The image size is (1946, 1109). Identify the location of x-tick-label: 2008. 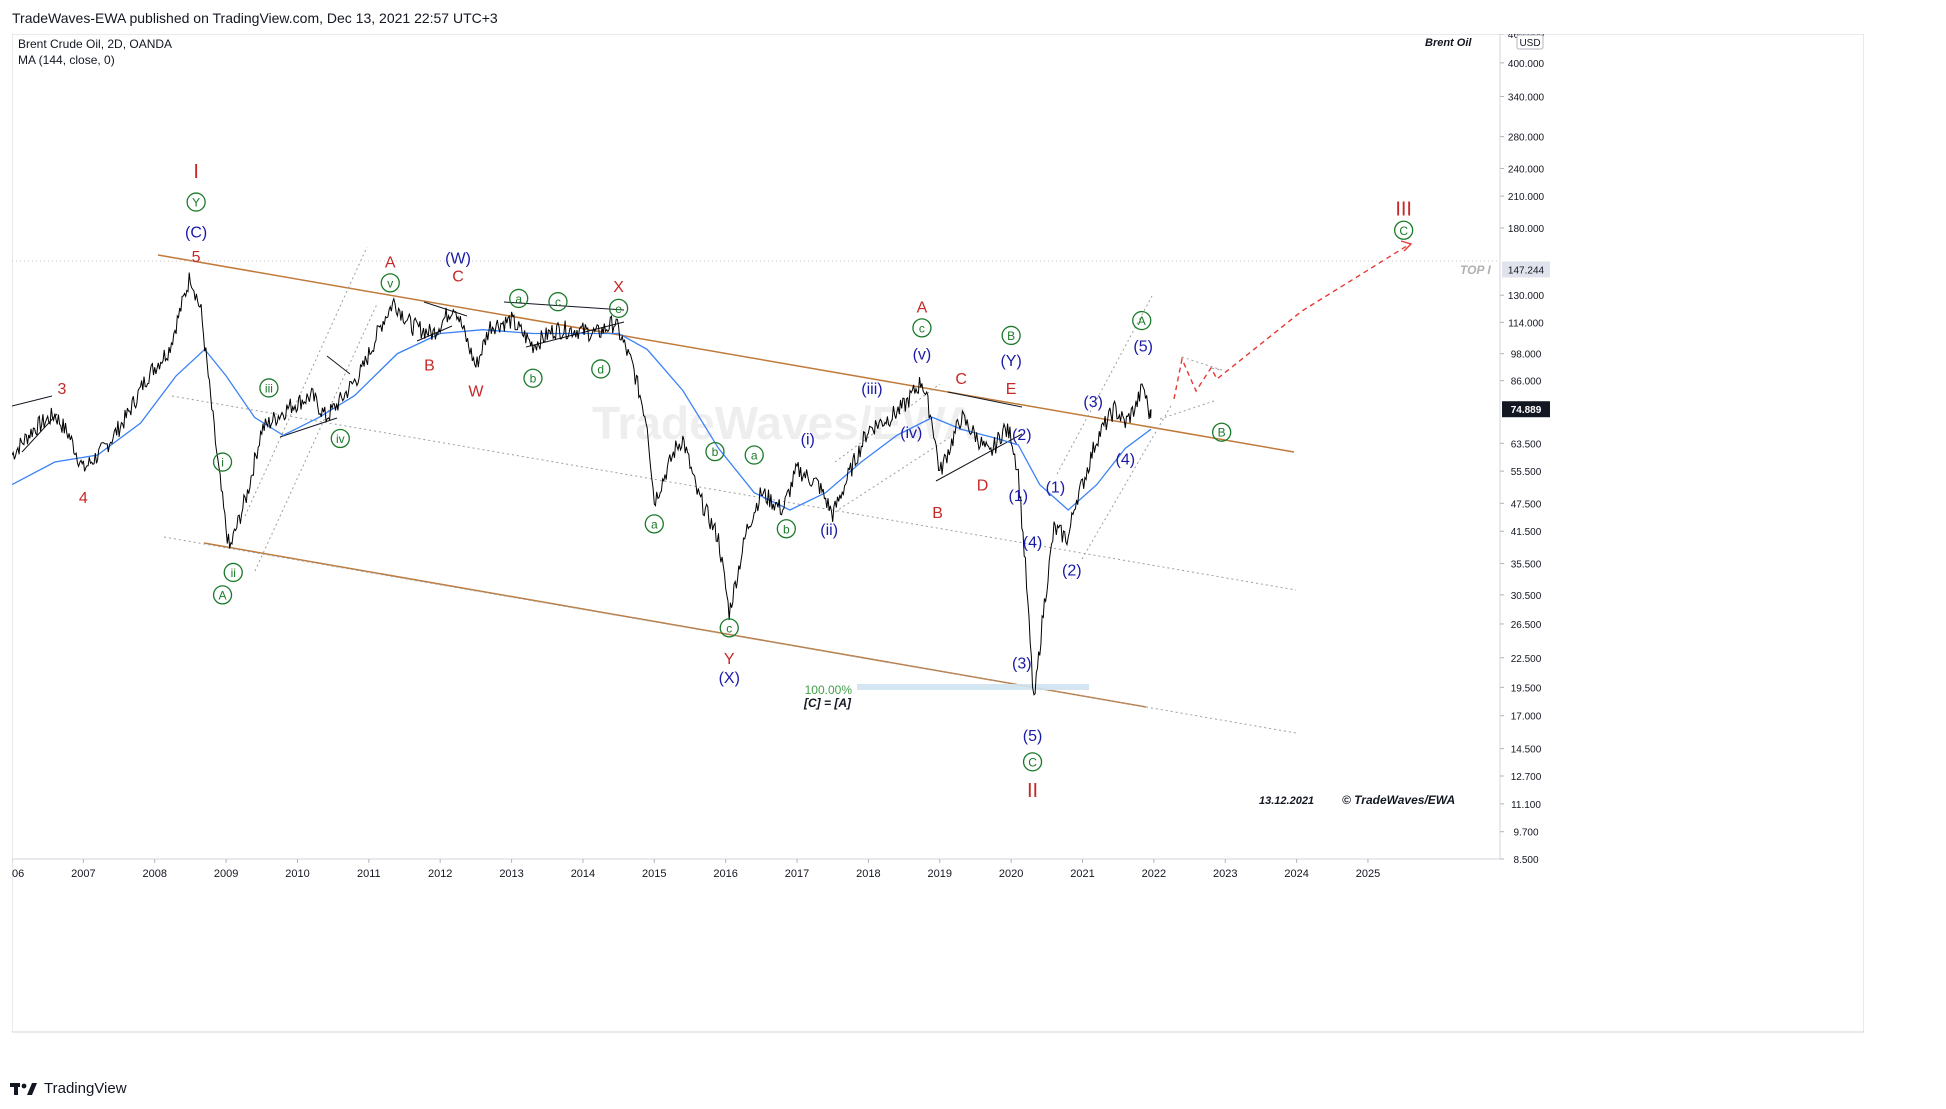
(154, 874).